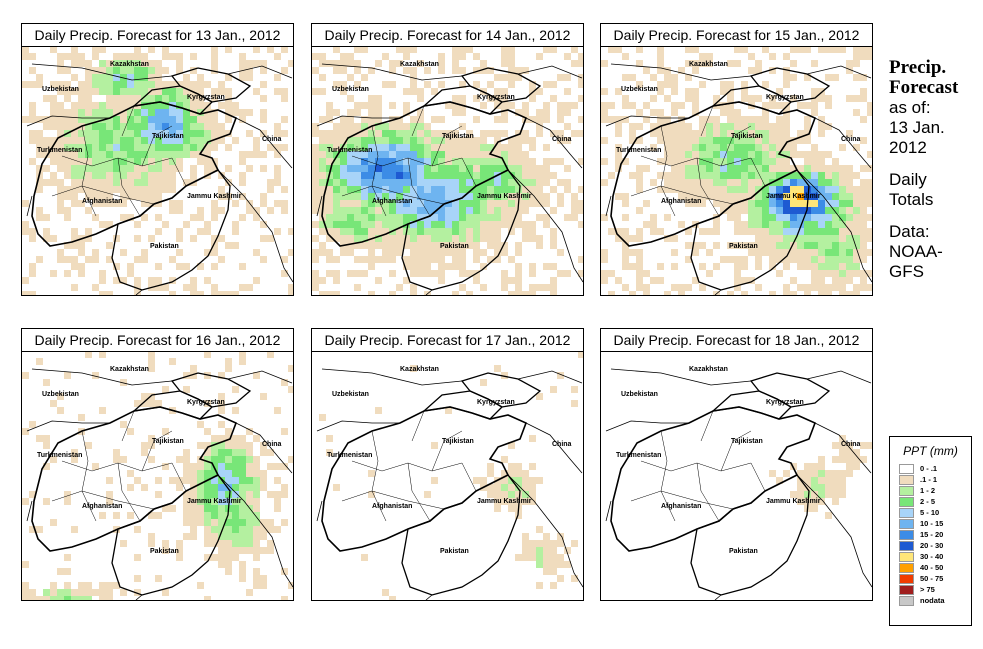 Image resolution: width=983 pixels, height=649 pixels. I want to click on province-line, so click(682, 500).